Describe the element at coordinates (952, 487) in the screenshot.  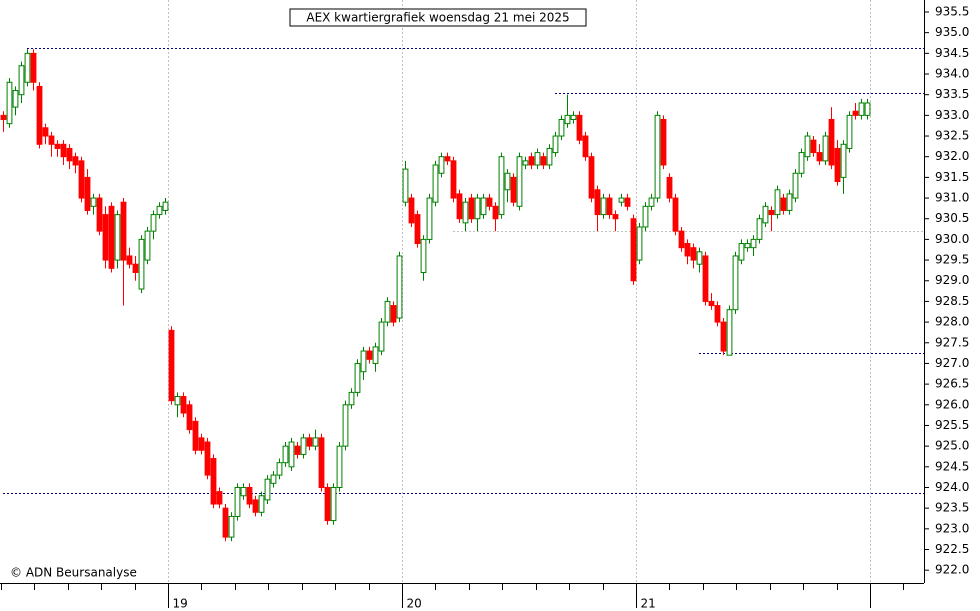
I see `y-tick-label: 924.0` at that location.